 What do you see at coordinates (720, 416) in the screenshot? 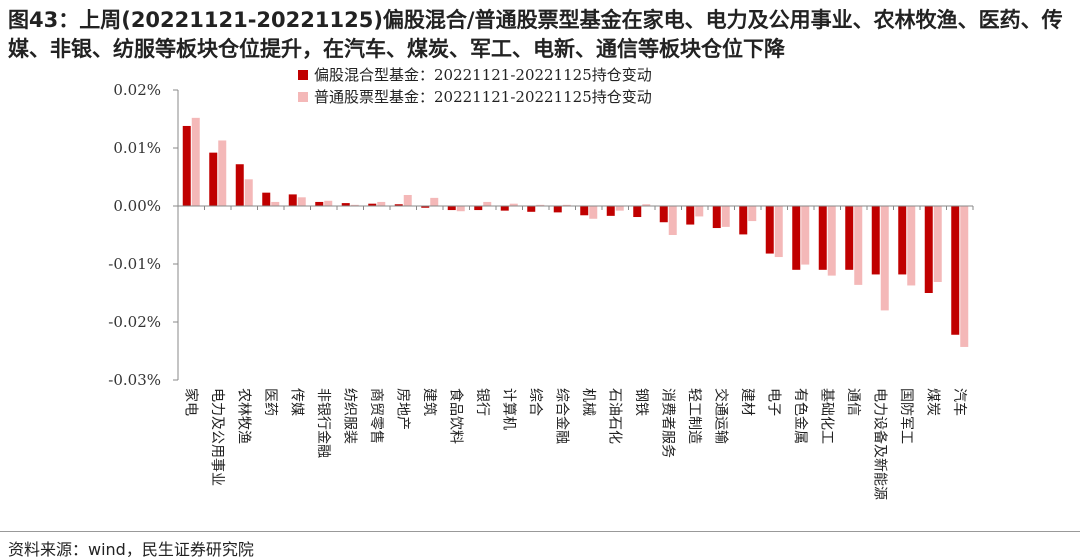
I see `x-tick-label: 交通运输` at bounding box center [720, 416].